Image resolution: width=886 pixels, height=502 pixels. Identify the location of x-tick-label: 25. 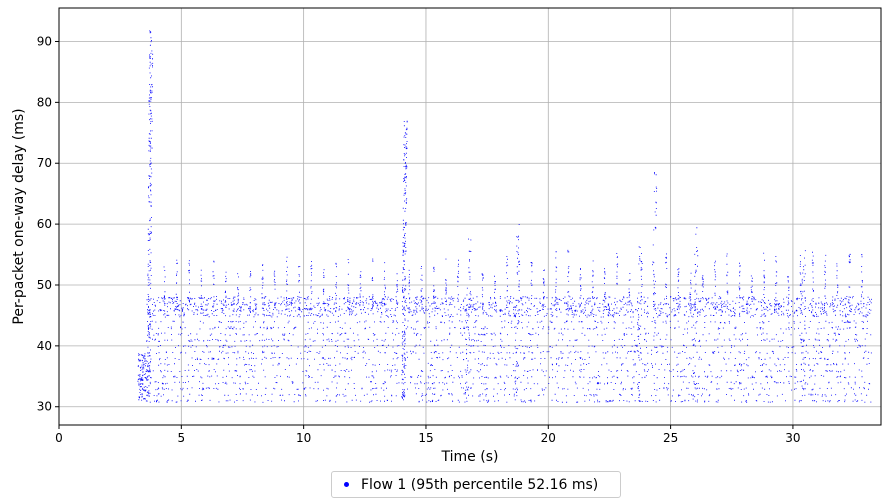
(670, 438).